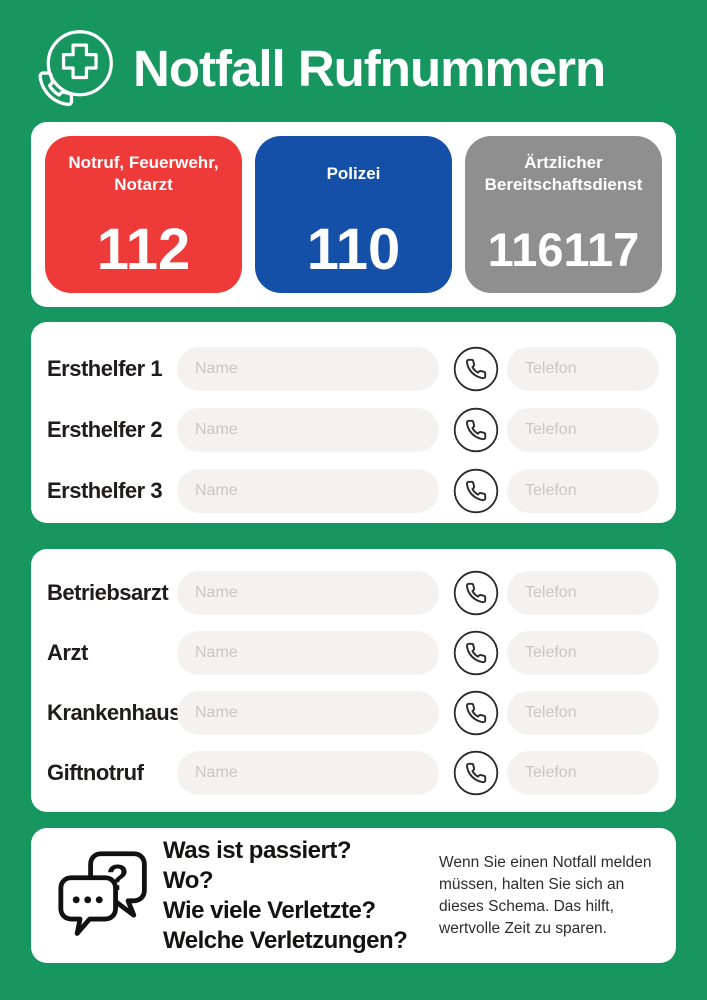  I want to click on schema-question: Wie viele Verletzte?, so click(269, 910).